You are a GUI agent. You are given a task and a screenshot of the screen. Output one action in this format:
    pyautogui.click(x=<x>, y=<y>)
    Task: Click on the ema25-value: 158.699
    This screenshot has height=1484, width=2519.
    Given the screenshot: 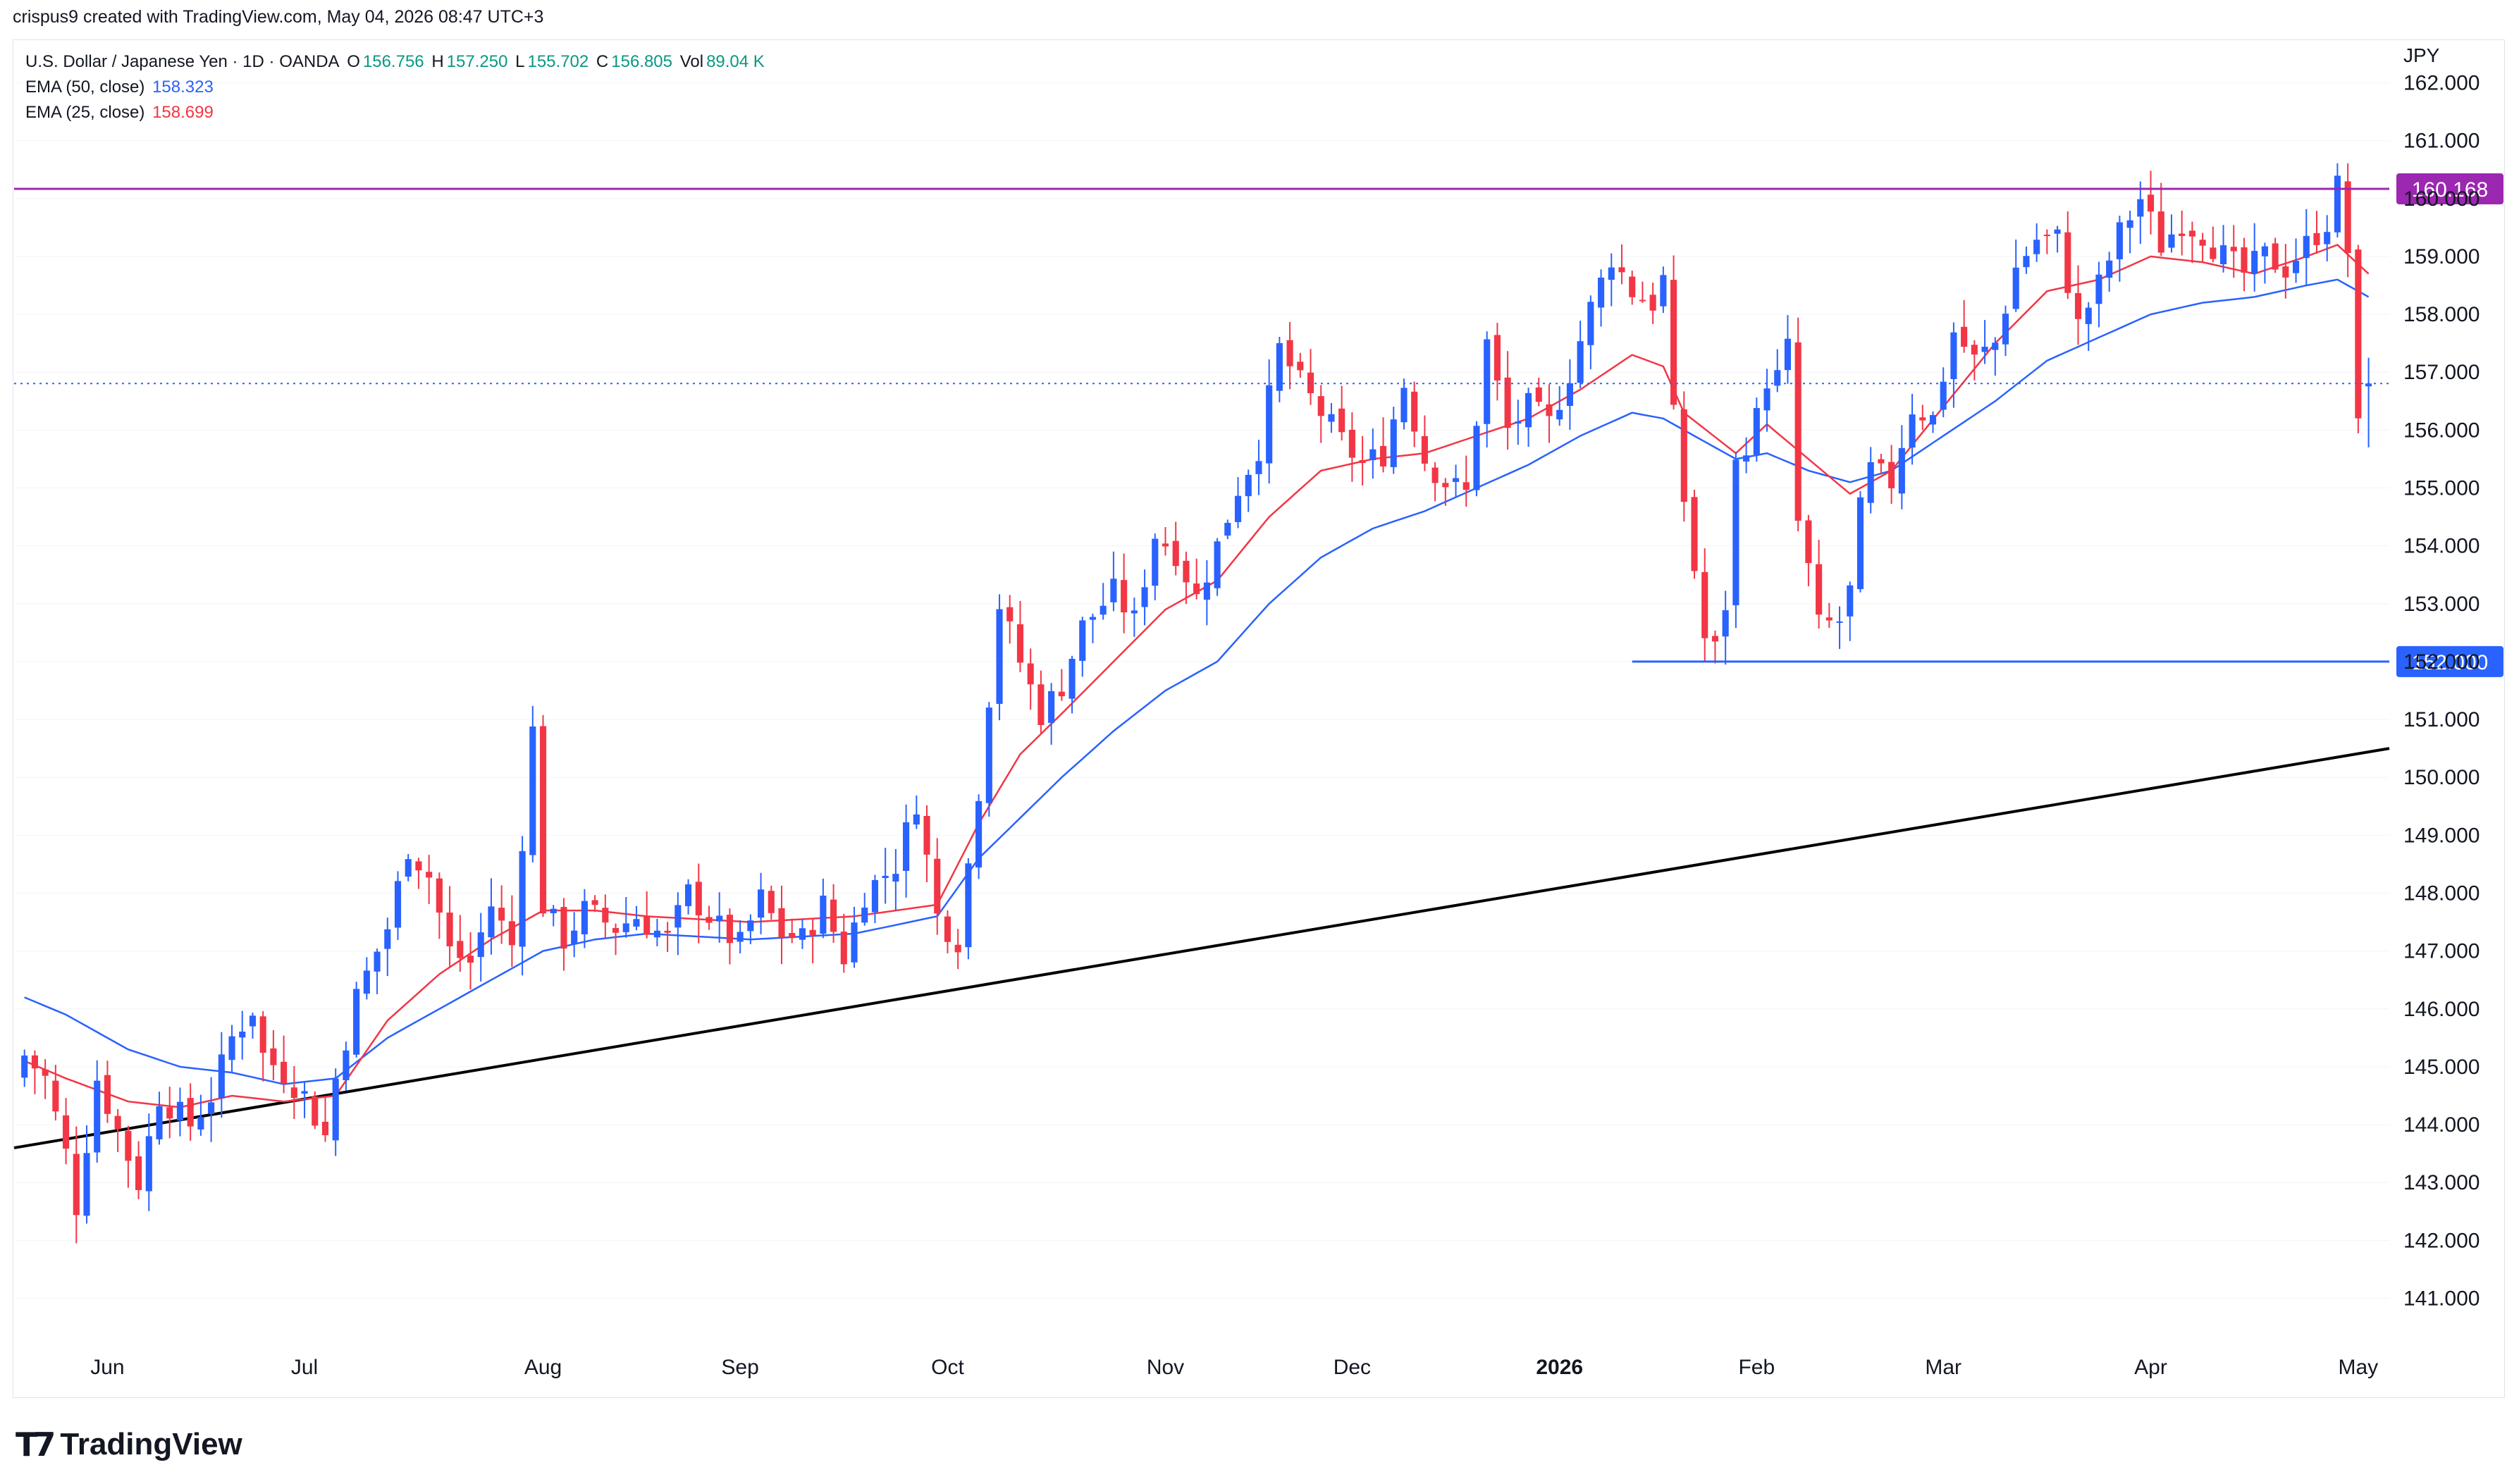 What is the action you would take?
    pyautogui.click(x=183, y=112)
    